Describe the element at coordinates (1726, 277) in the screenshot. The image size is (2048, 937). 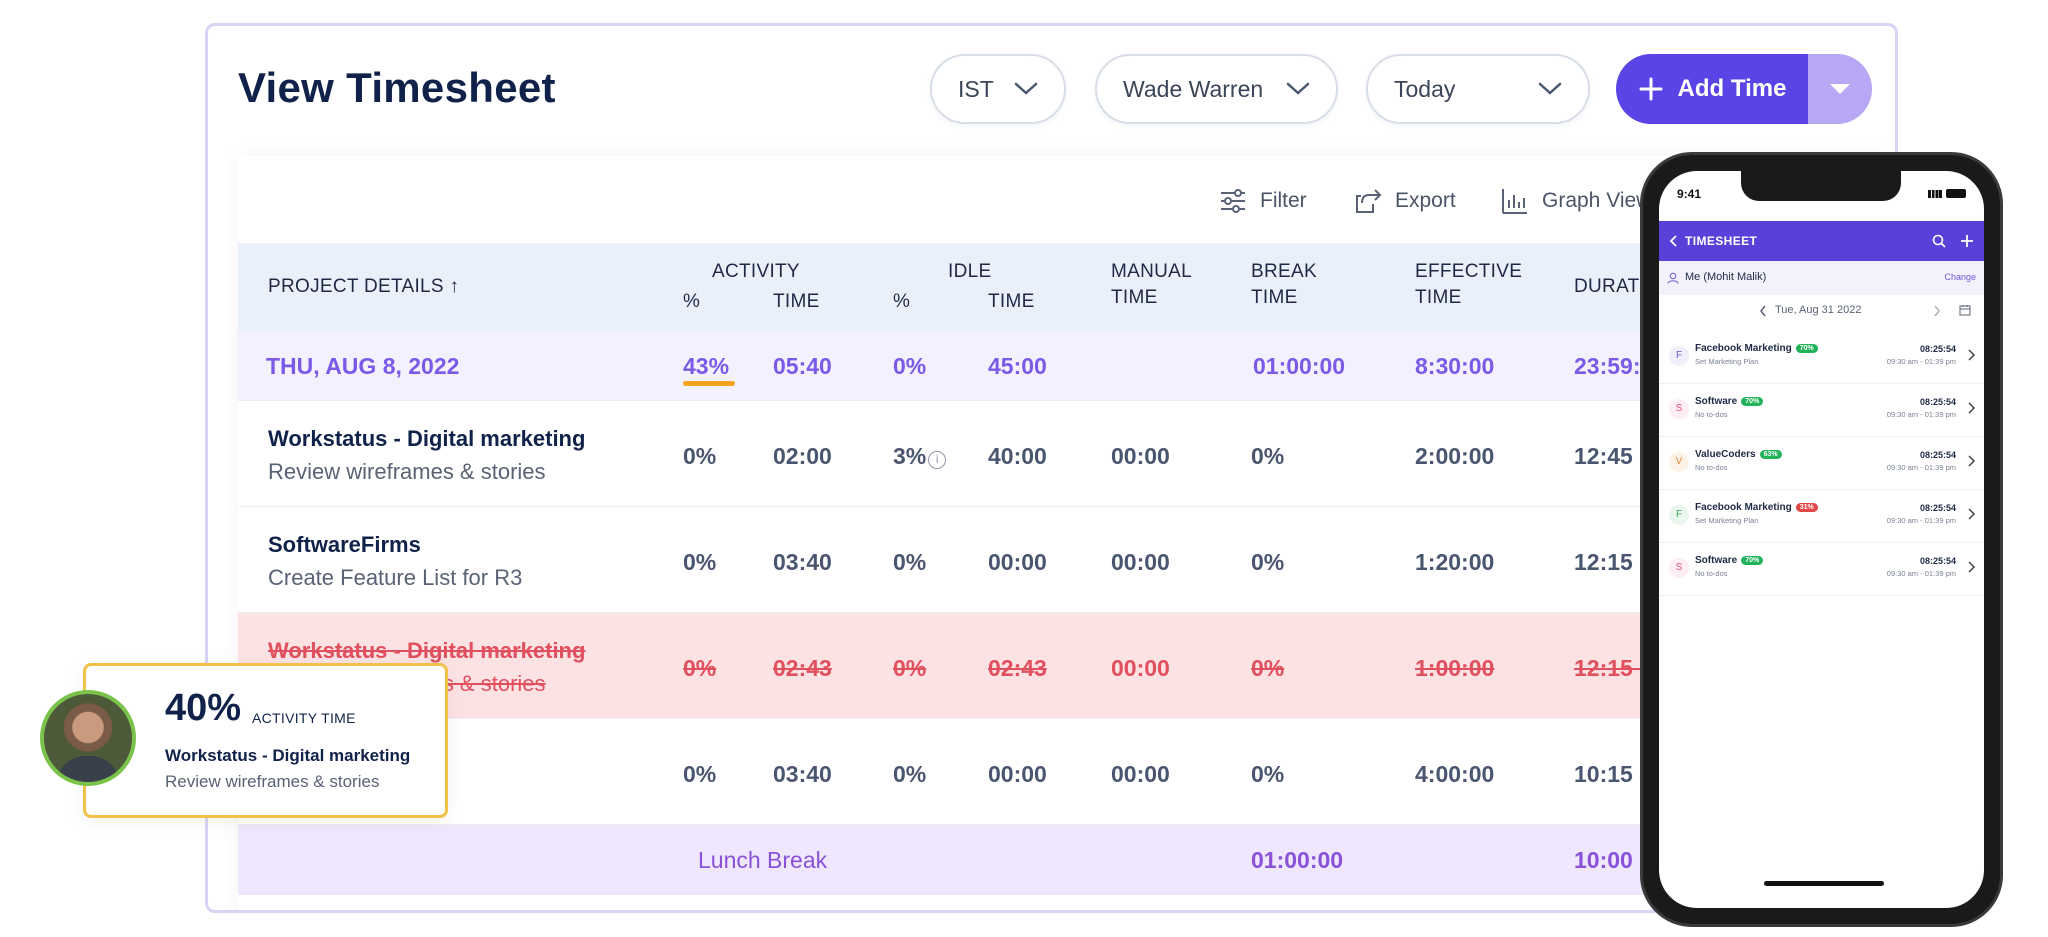
I see `phone-user-name: Me (Mohit Malik)` at that location.